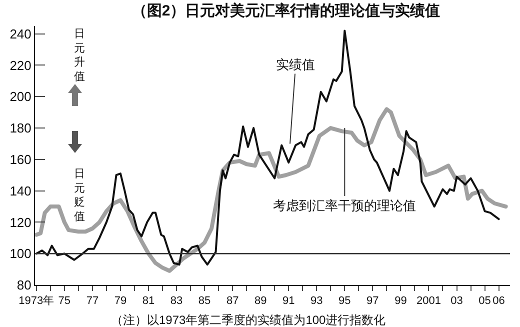 Image resolution: width=520 pixels, height=327 pixels. Describe the element at coordinates (148, 301) in the screenshot. I see `x-tick-label: 81` at that location.